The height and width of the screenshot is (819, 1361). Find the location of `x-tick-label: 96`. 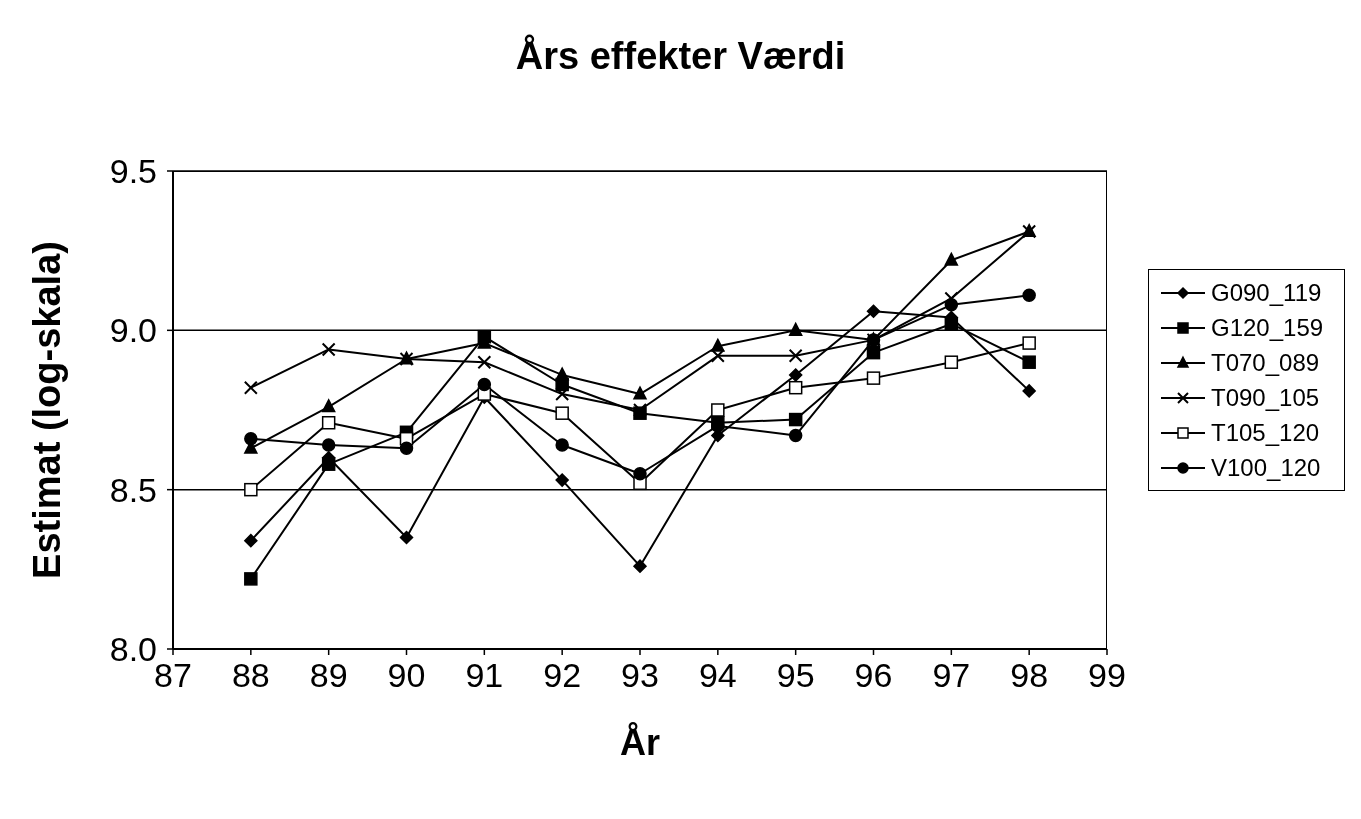

x-tick-label: 96 is located at coordinates (873, 675).